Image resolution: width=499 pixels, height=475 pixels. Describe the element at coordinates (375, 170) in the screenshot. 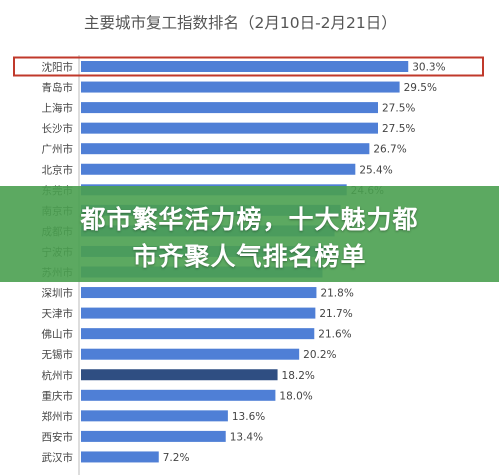

I see `value-label: 25.4%` at that location.